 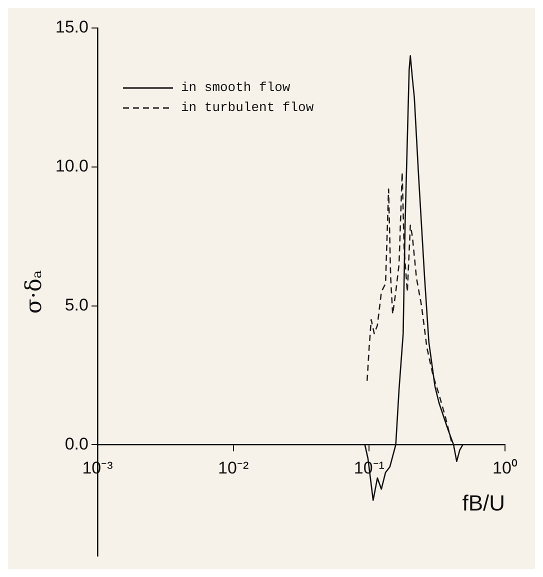 I want to click on y-tick-label: 15.0, so click(x=71, y=27).